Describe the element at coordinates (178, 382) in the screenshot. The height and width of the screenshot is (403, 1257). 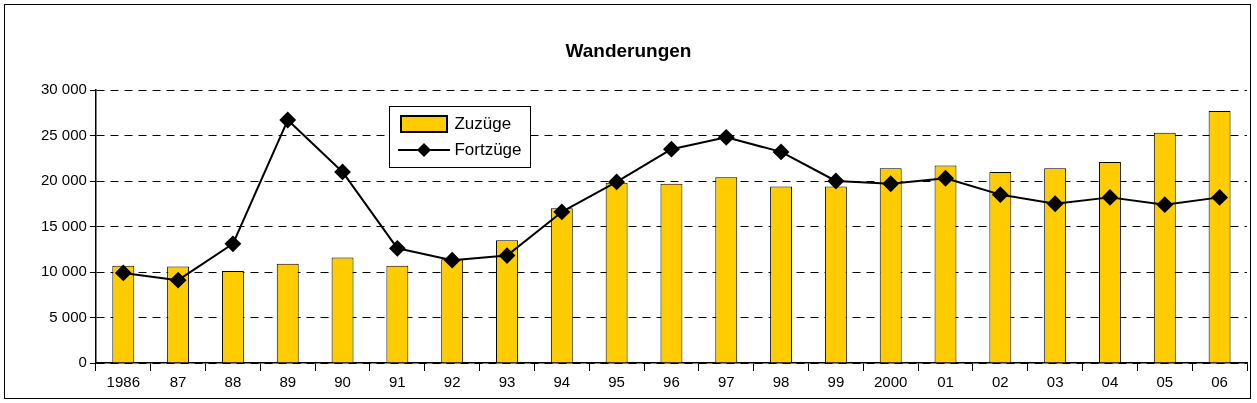
I see `x-tick-label: 87` at that location.